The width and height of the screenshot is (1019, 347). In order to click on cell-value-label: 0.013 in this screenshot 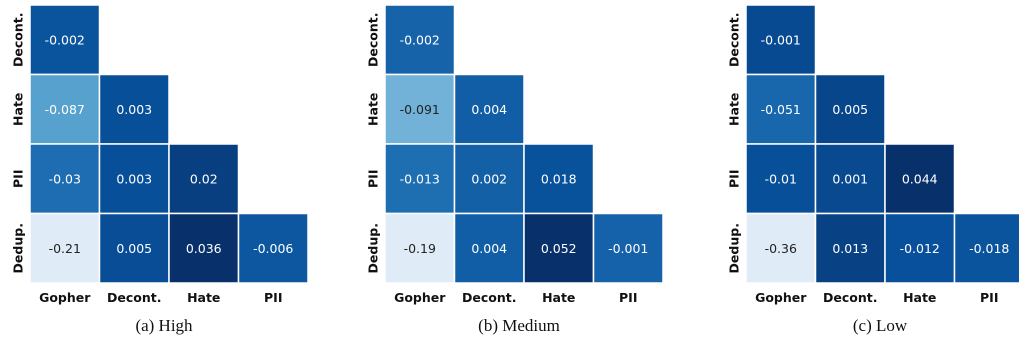, I will do `click(850, 248)`.